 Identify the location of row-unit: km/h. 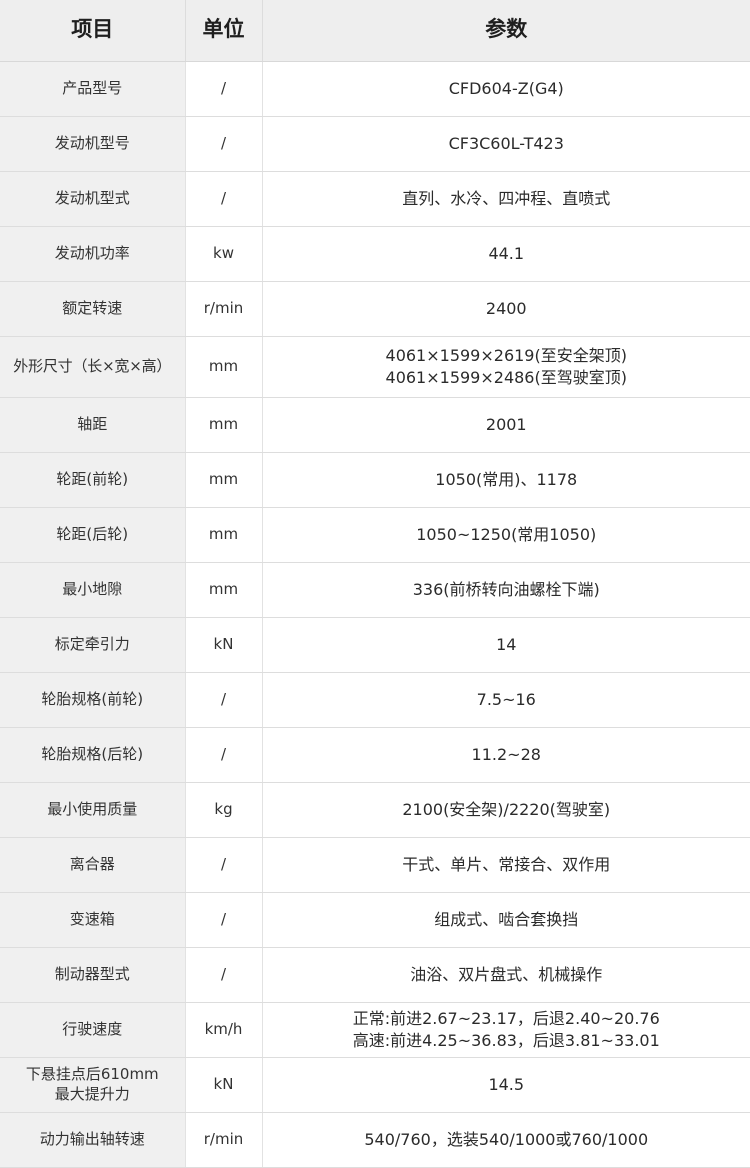
(224, 1029).